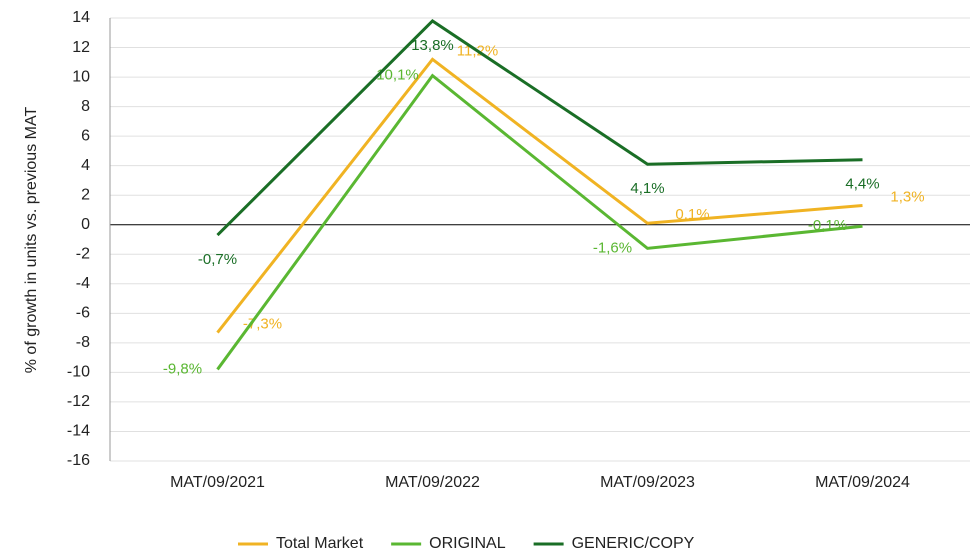  Describe the element at coordinates (81, 17) in the screenshot. I see `y-tick-label: 14` at that location.